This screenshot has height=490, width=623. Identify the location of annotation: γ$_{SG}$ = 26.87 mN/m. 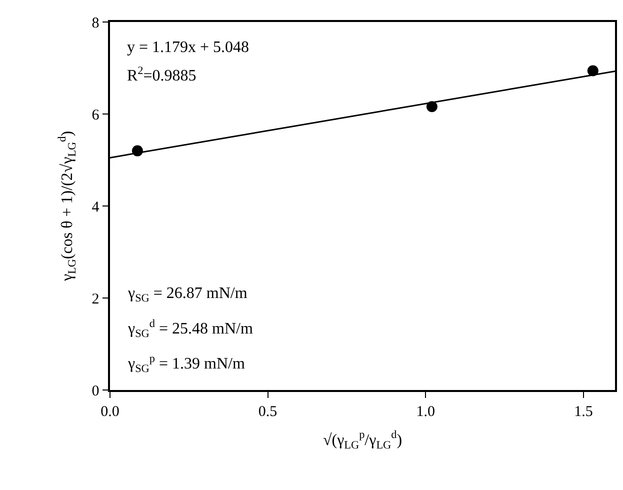
(187, 294).